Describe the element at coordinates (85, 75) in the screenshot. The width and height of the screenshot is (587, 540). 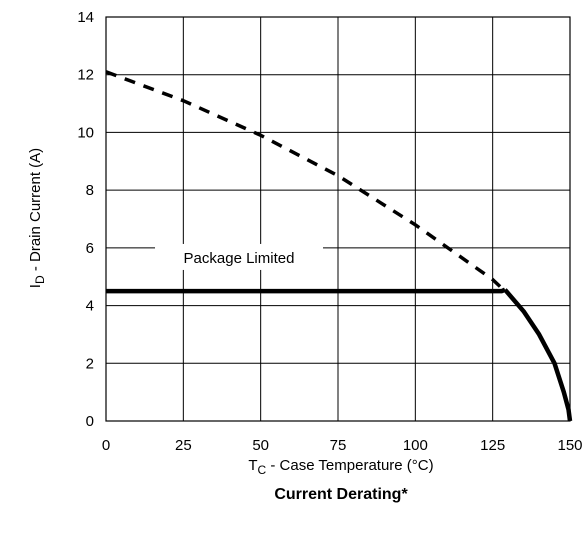
I see `y-tick-label-6: 12` at that location.